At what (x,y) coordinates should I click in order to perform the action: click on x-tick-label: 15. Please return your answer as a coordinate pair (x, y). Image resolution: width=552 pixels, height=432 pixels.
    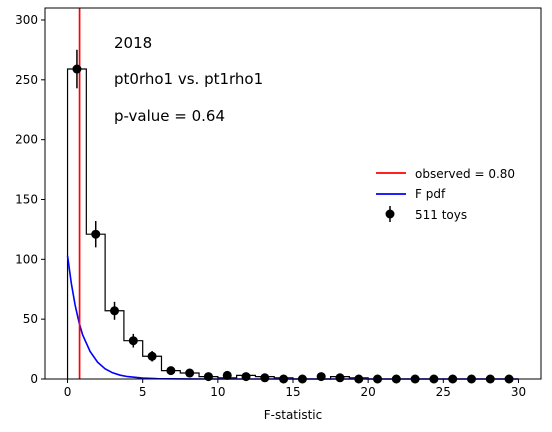
    Looking at the image, I should click on (292, 392).